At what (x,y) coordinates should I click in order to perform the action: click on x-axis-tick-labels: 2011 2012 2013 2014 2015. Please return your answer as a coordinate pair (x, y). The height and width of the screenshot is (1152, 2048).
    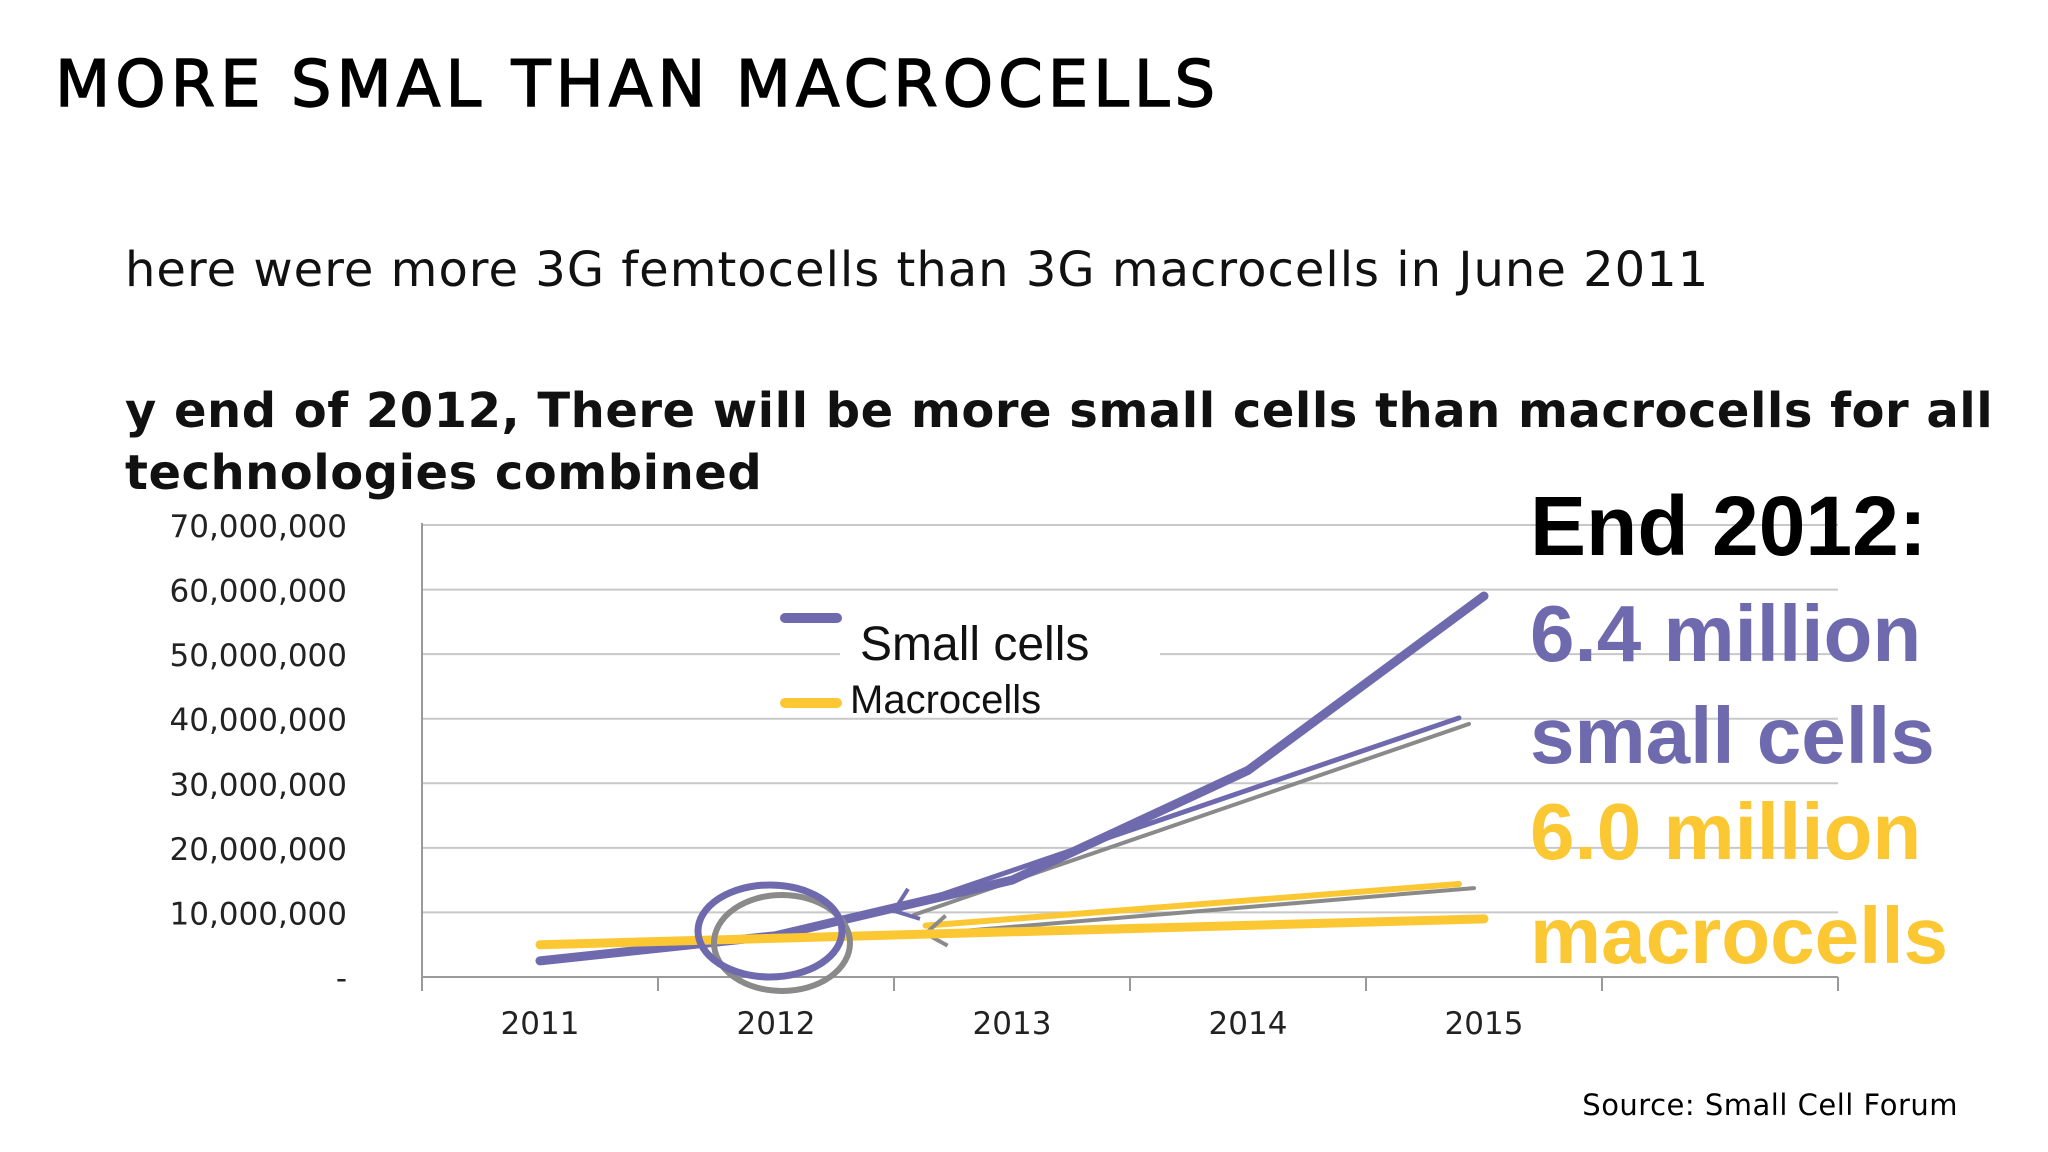
    Looking at the image, I should click on (1012, 1024).